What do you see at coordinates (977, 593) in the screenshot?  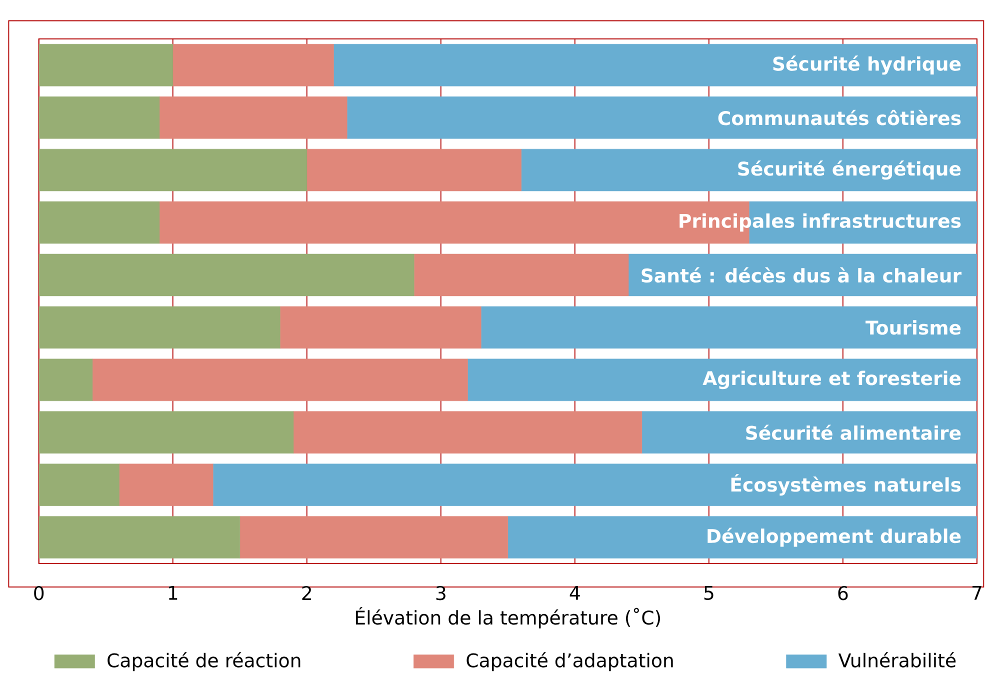 I see `x-tick-label: 7` at bounding box center [977, 593].